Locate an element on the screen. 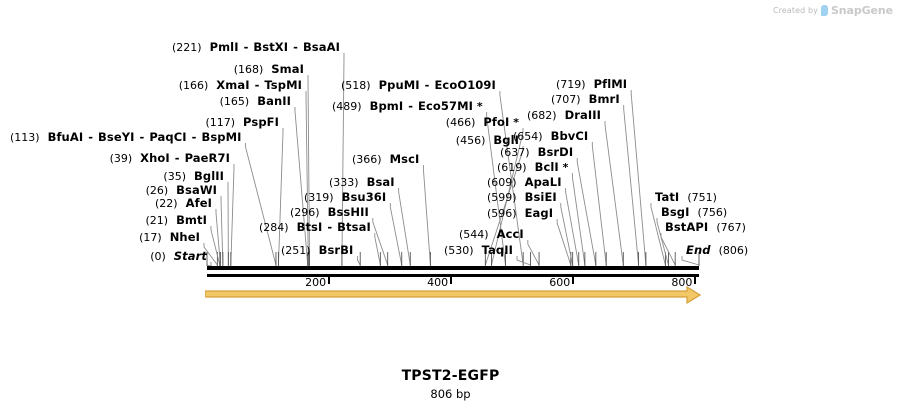 The image size is (901, 408). enzyme-name: ApaLI is located at coordinates (543, 182).